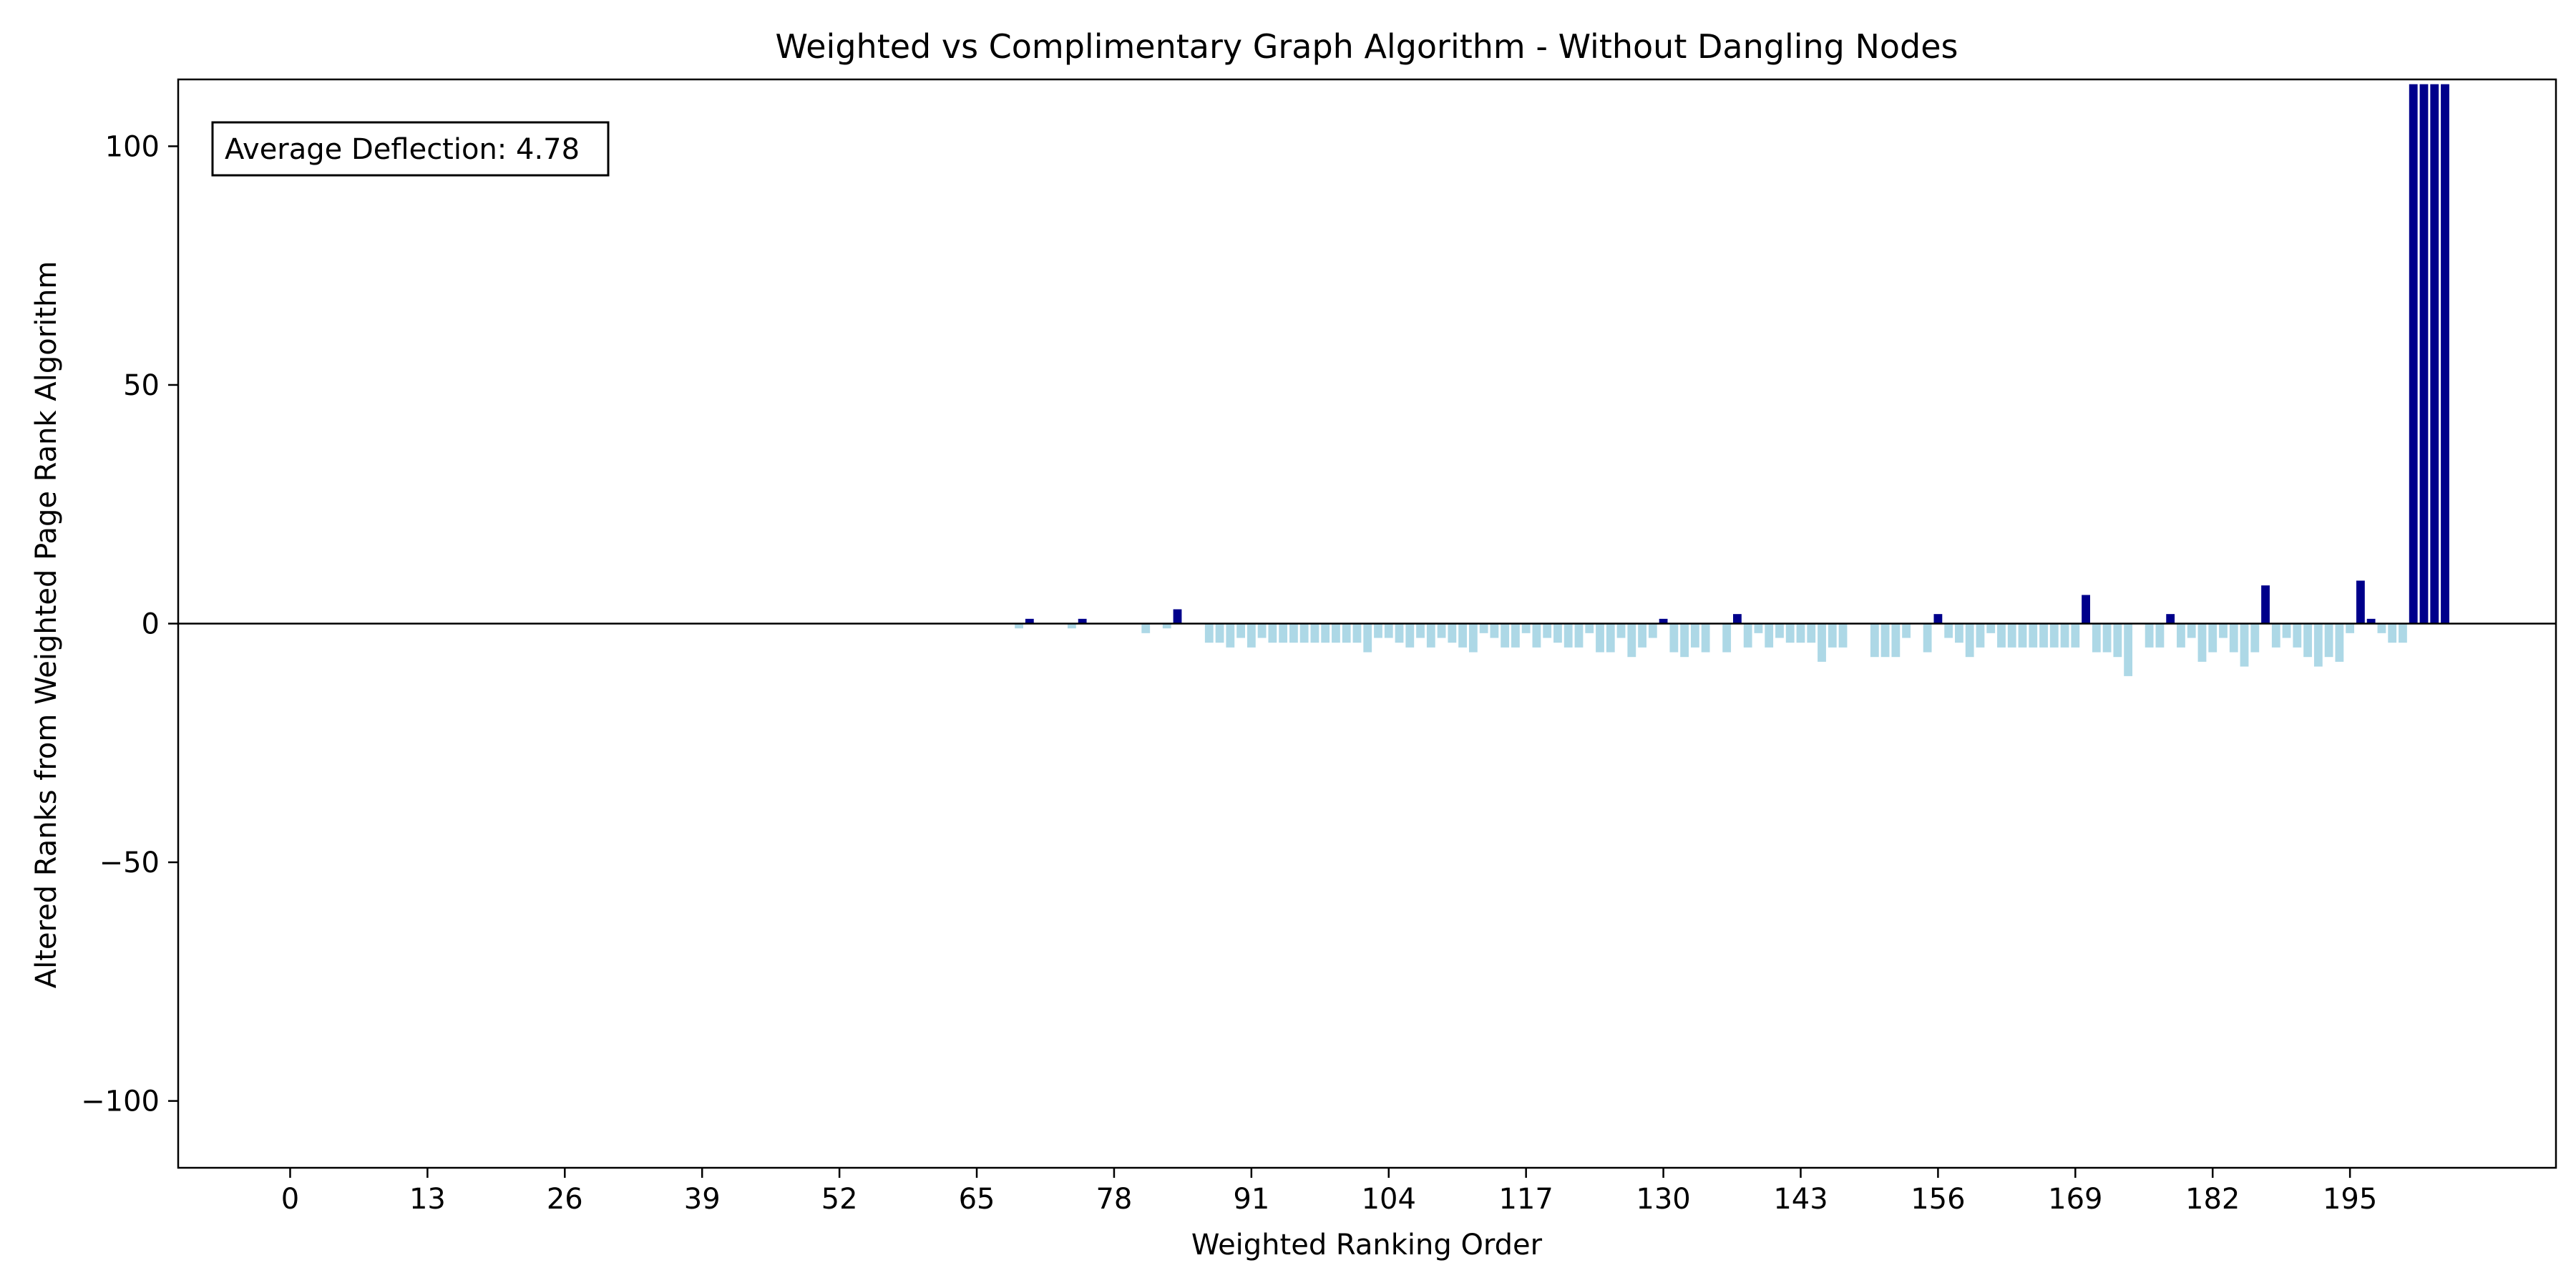 The height and width of the screenshot is (1288, 2576). Describe the element at coordinates (129, 863) in the screenshot. I see `y-tick-label: −50` at that location.